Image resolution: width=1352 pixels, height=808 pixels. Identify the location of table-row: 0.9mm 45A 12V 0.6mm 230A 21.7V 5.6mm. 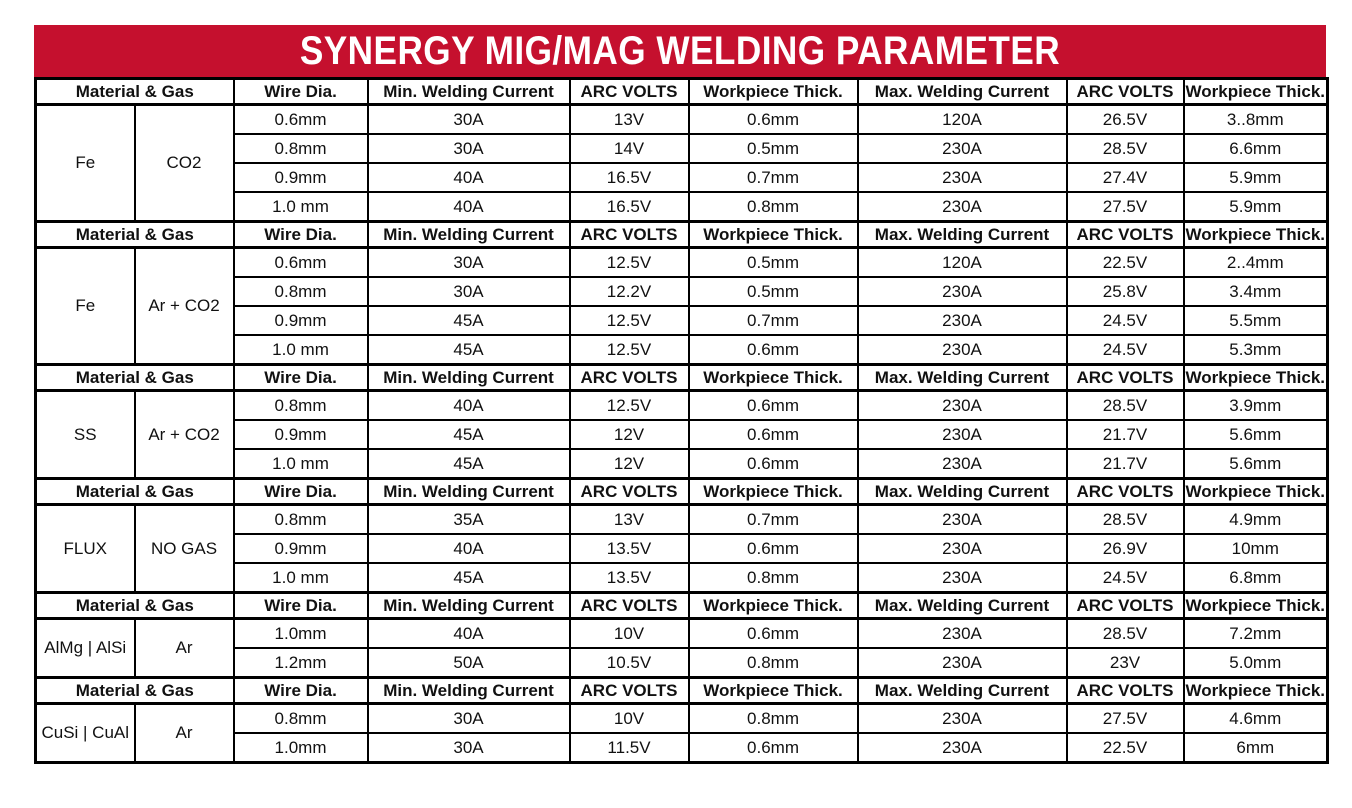
(682, 434).